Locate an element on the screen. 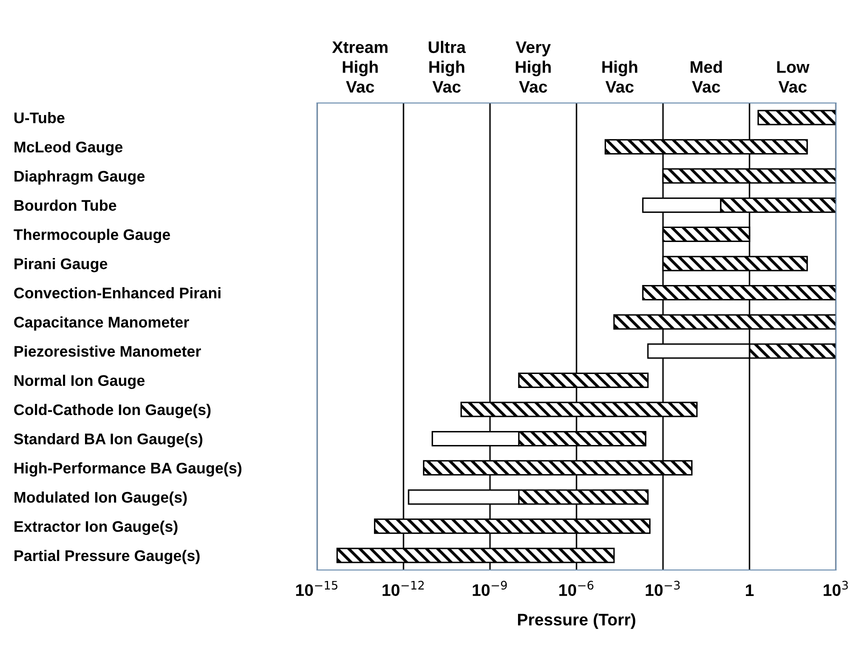 The width and height of the screenshot is (862, 651). y-tick-label: High-Performance BA Gauge(s) is located at coordinates (128, 469).